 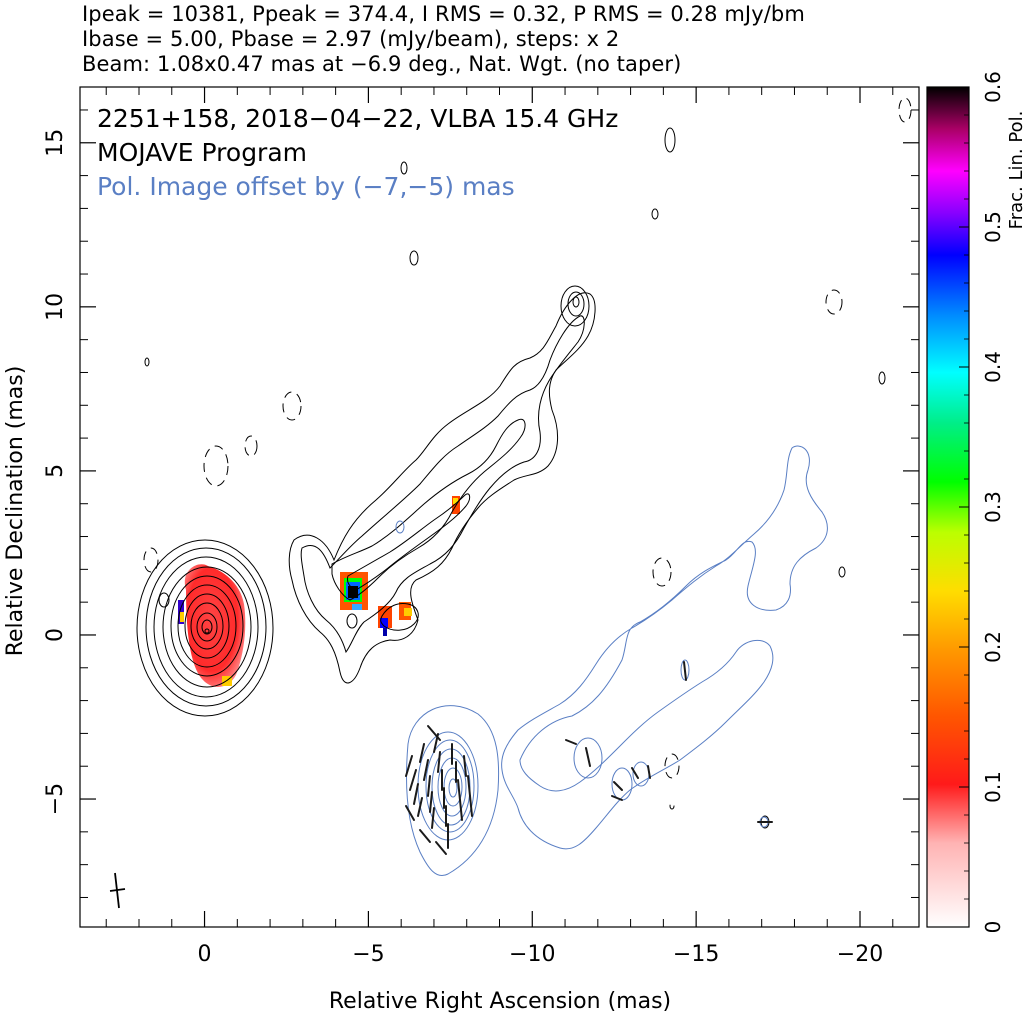 I want to click on y-axis-label: Relative Declination (mas), so click(x=15, y=511).